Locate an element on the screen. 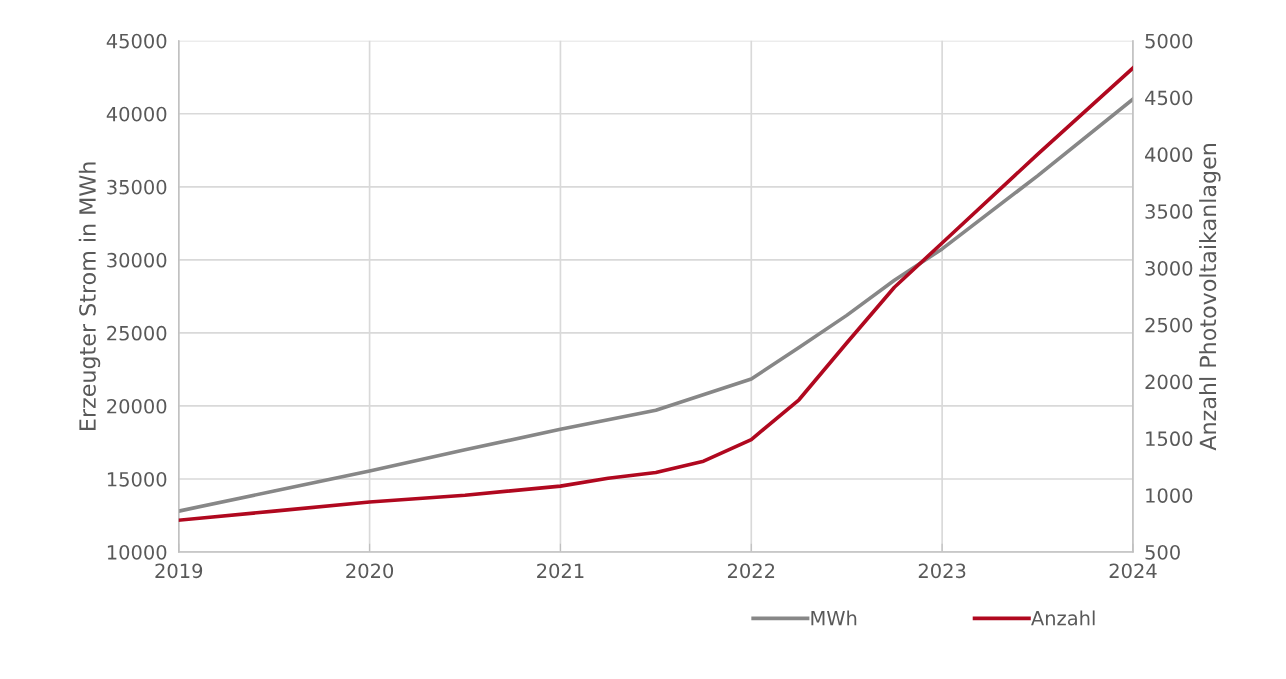 This screenshot has height=679, width=1286. x-tick-label: 2020 is located at coordinates (370, 571).